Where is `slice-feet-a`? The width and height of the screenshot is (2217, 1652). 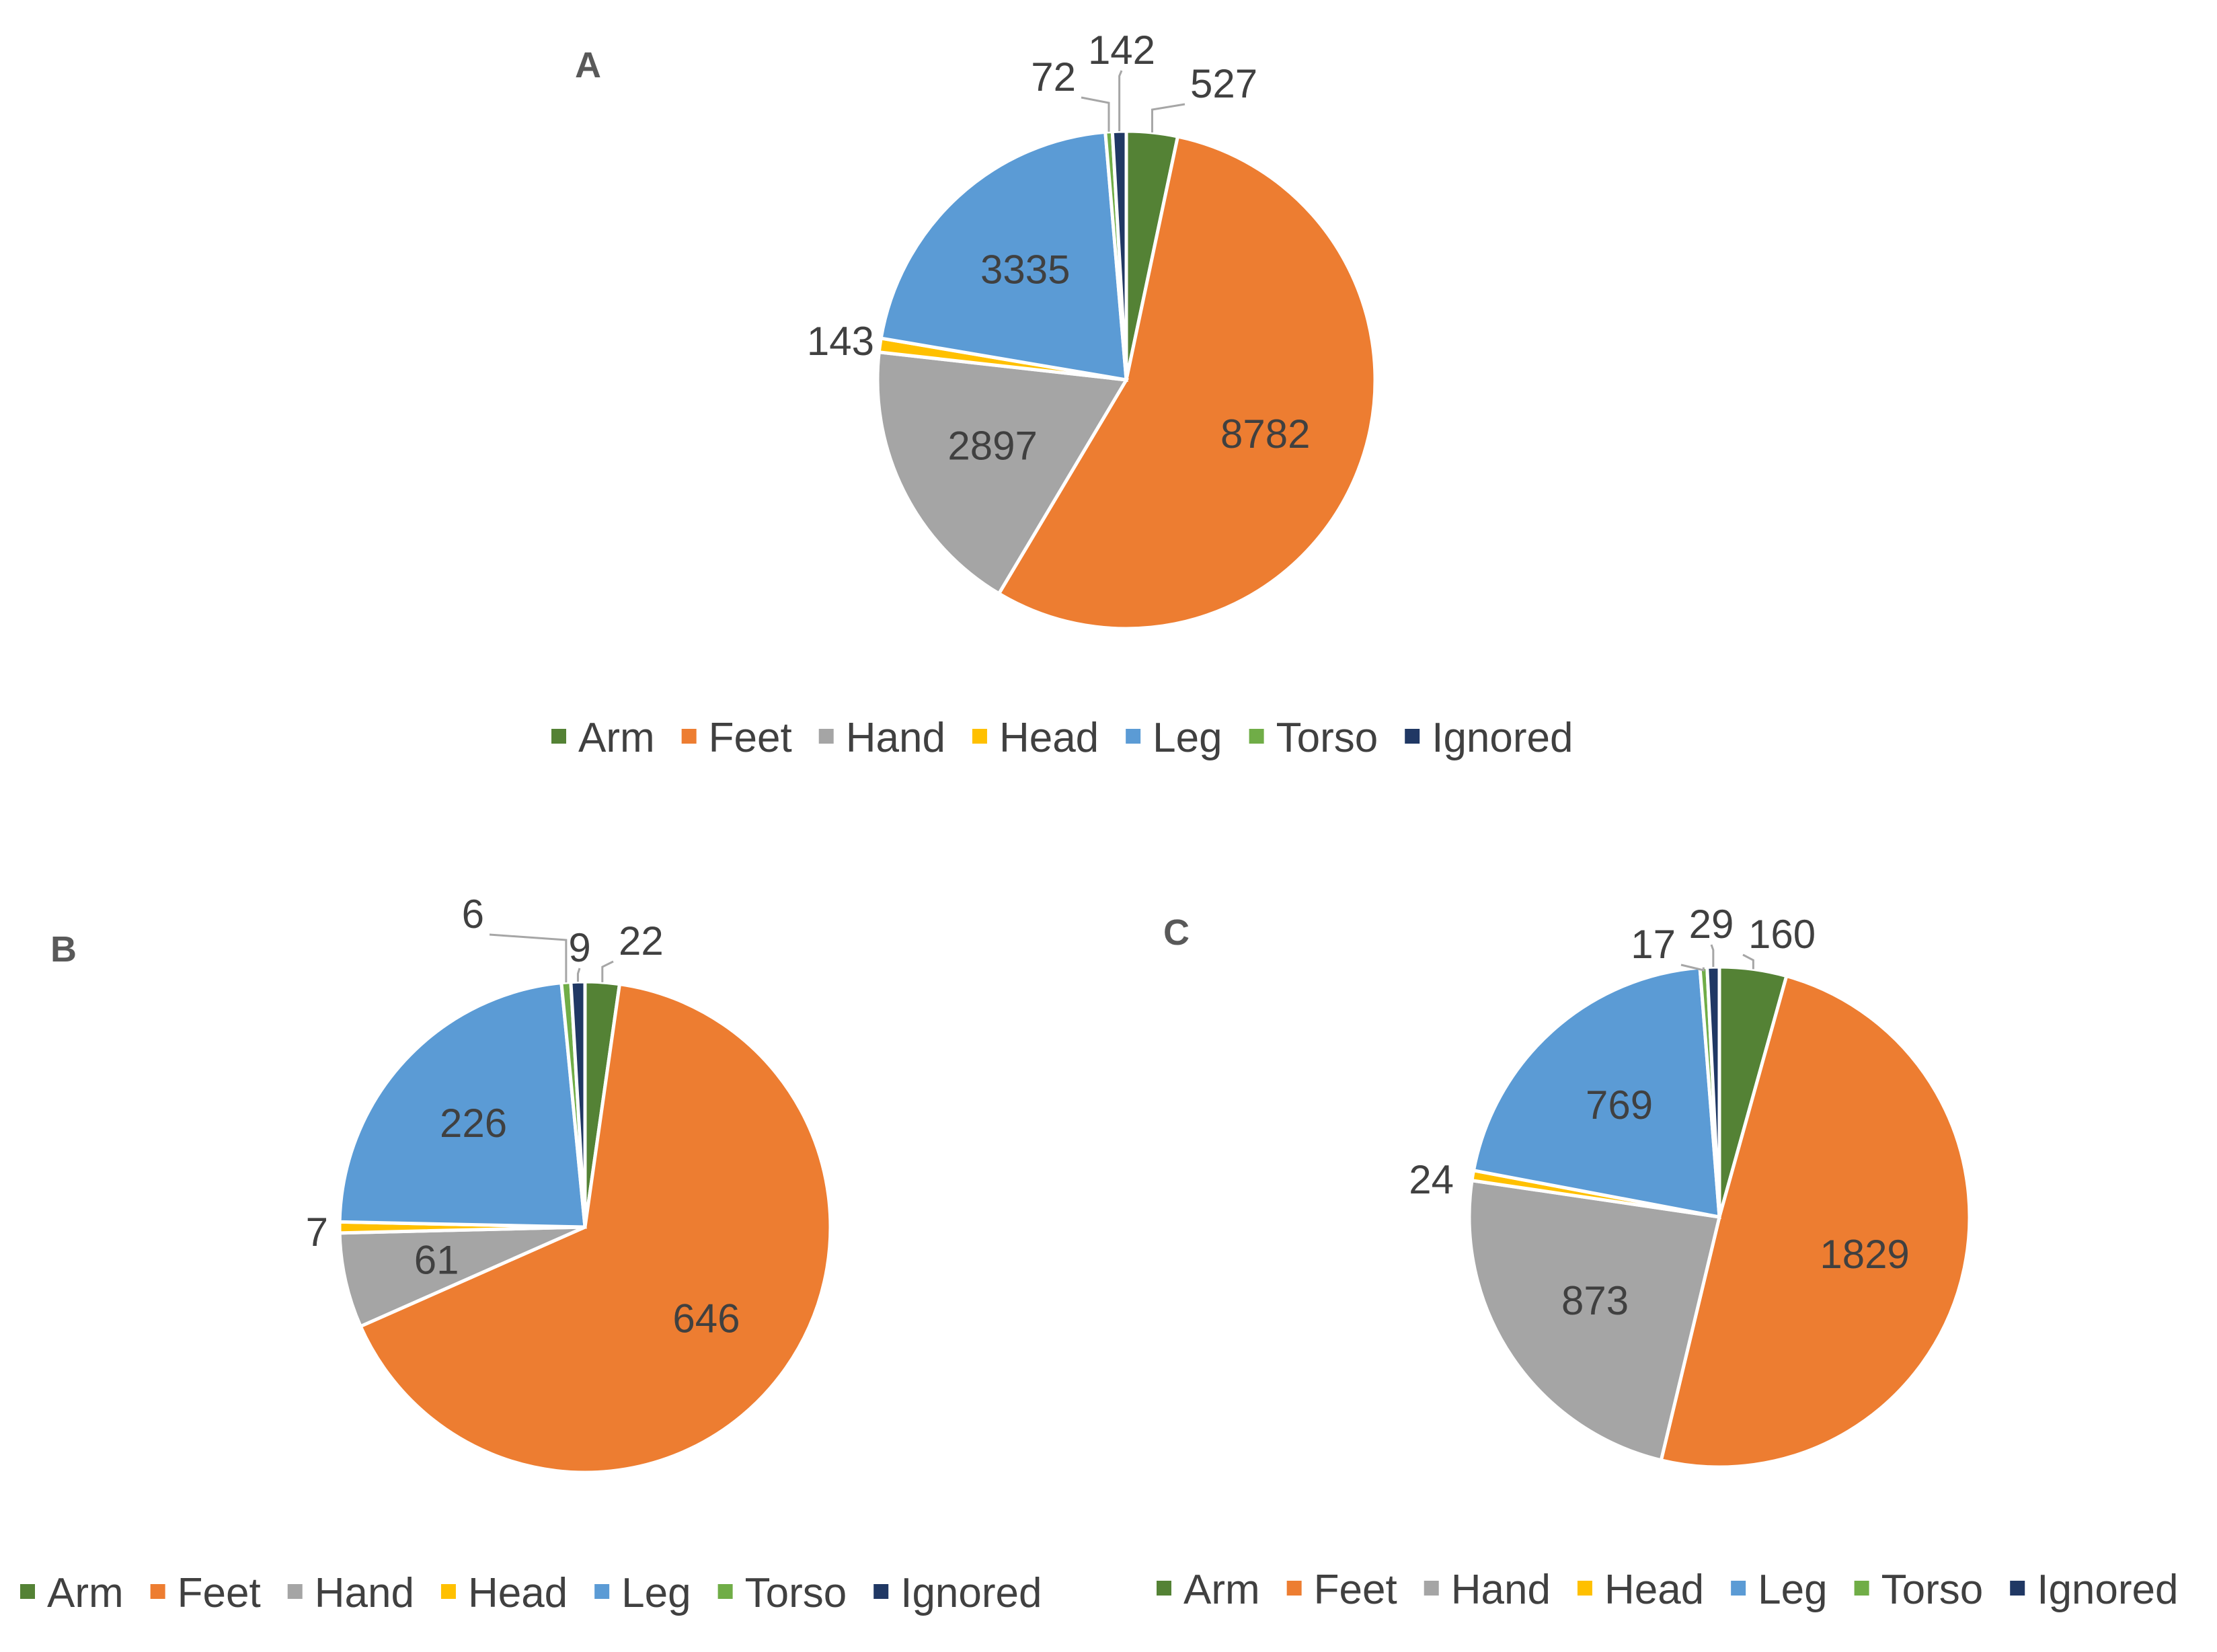
slice-feet-a is located at coordinates (1187, 382).